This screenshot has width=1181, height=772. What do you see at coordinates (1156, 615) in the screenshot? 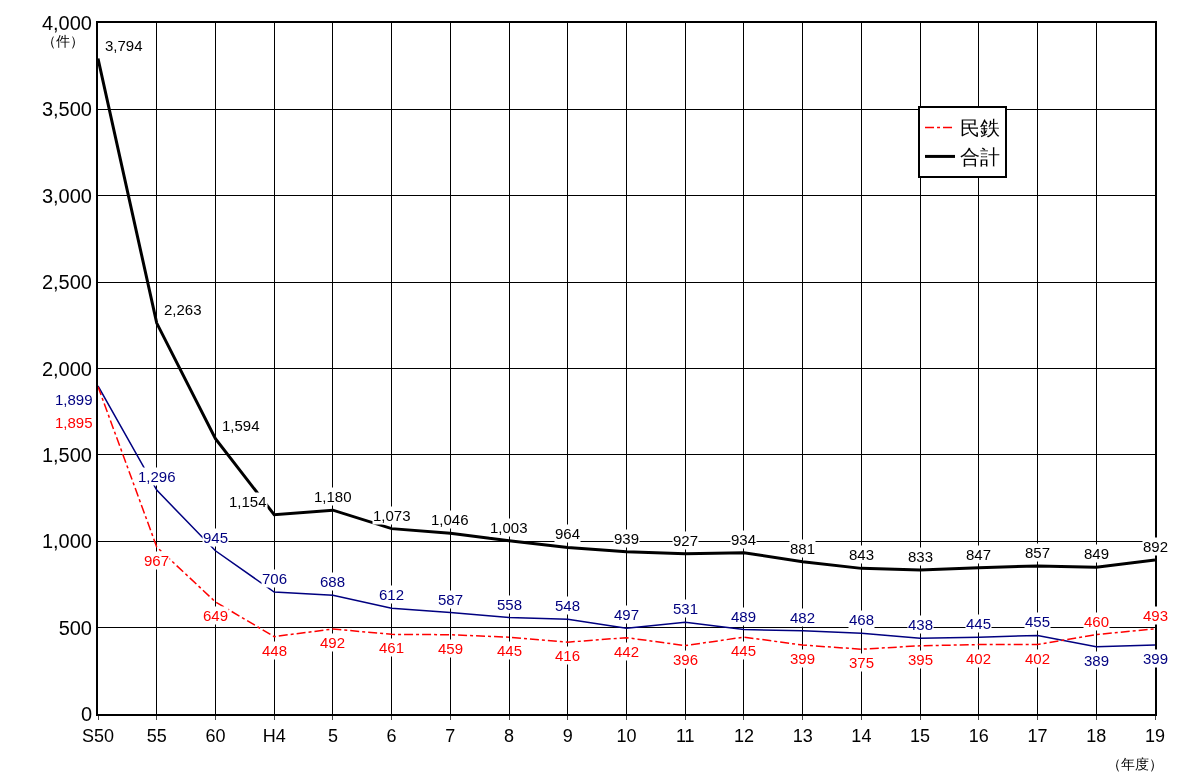
I see `data-label: 493` at bounding box center [1156, 615].